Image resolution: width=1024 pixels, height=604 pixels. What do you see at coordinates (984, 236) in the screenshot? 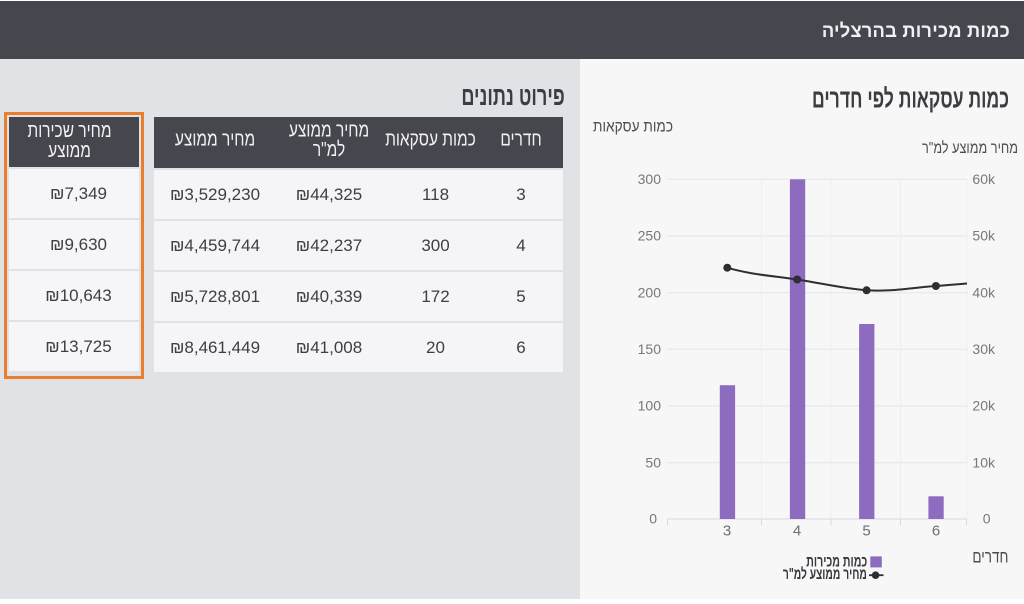
I see `svg-text: 50k` at bounding box center [984, 236].